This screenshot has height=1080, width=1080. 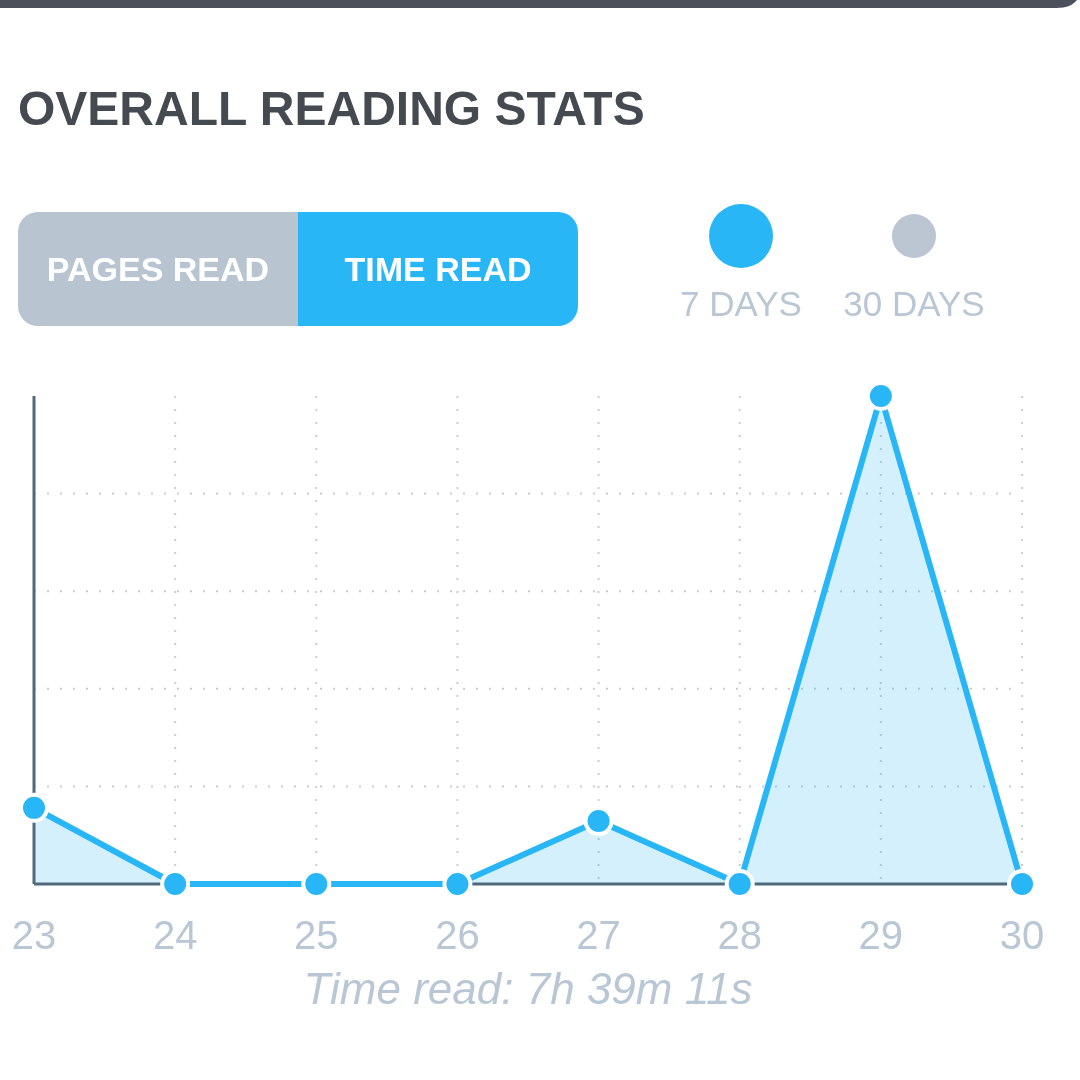 What do you see at coordinates (34, 935) in the screenshot?
I see `x-tick-label: 23` at bounding box center [34, 935].